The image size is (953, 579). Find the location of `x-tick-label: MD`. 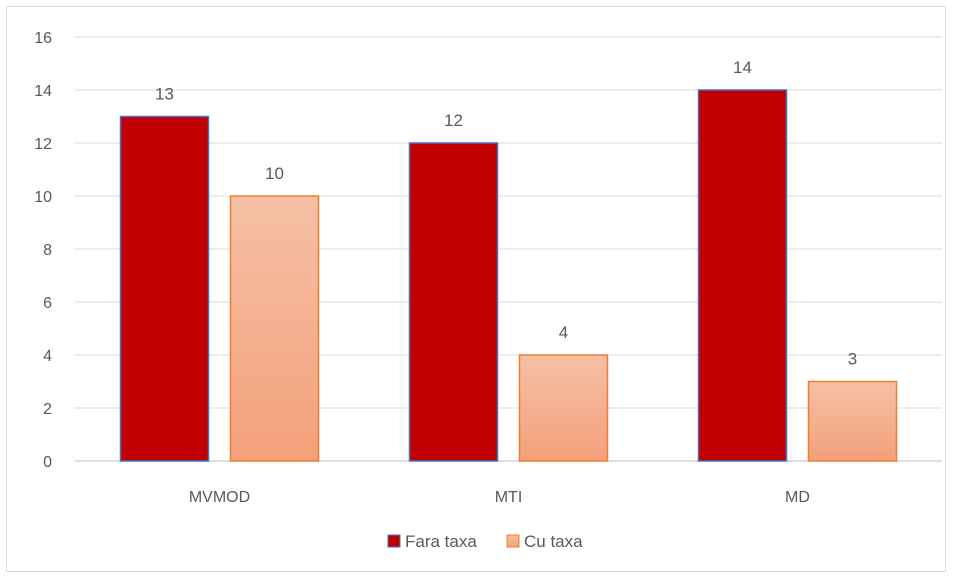

x-tick-label: MD is located at coordinates (797, 497).